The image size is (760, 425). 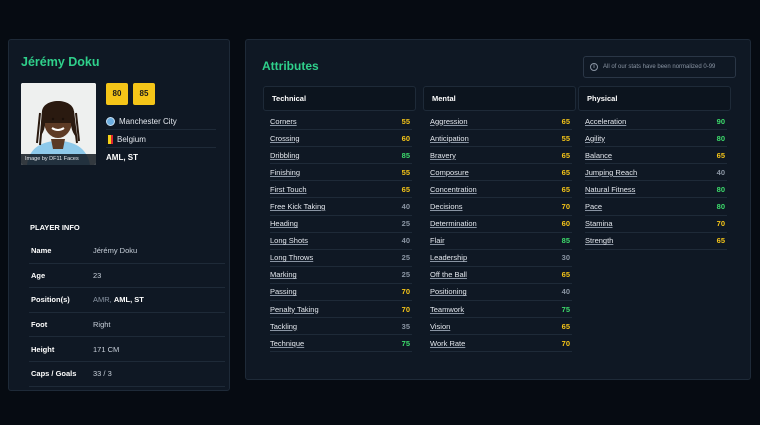 What do you see at coordinates (501, 173) in the screenshot?
I see `attribute-row: Composure 65` at bounding box center [501, 173].